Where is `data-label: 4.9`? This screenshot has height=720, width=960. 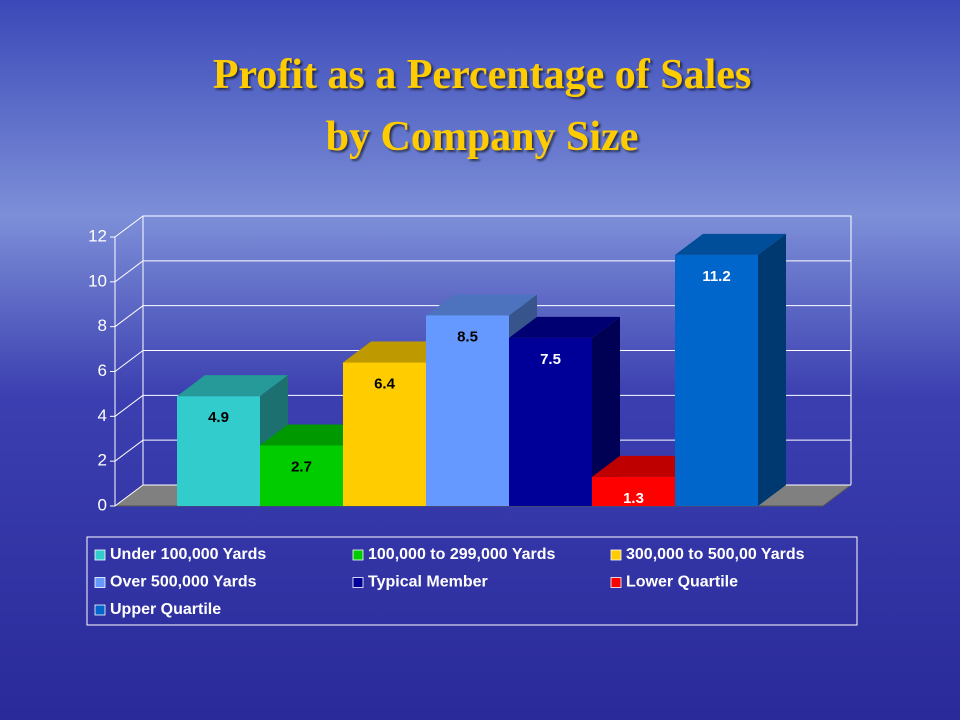
data-label: 4.9 is located at coordinates (218, 417).